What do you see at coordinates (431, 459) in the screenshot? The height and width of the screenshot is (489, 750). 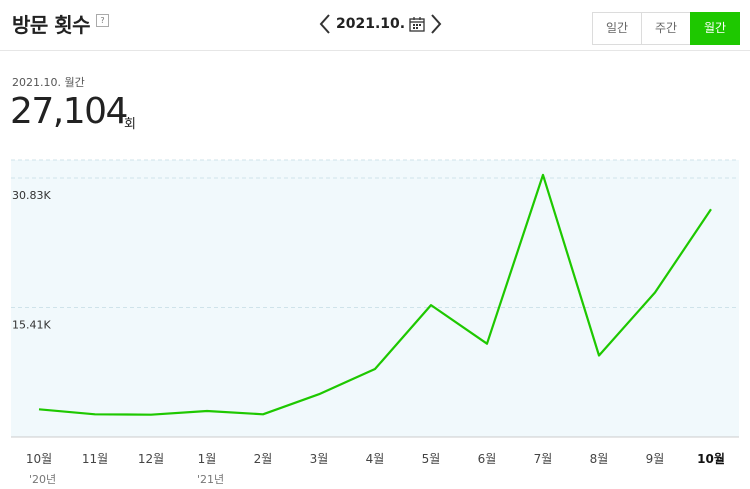 I see `x-tick-label: 5월` at bounding box center [431, 459].